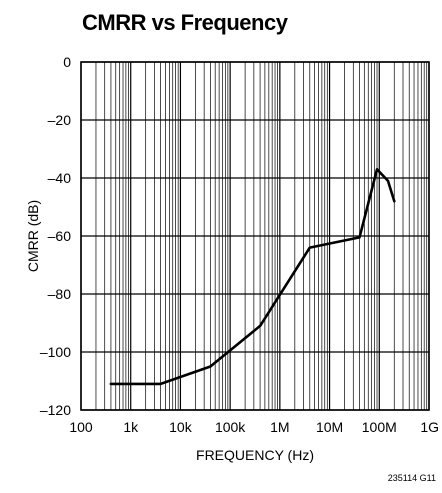 This screenshot has width=442, height=493. I want to click on x-tick-label: 10M, so click(329, 427).